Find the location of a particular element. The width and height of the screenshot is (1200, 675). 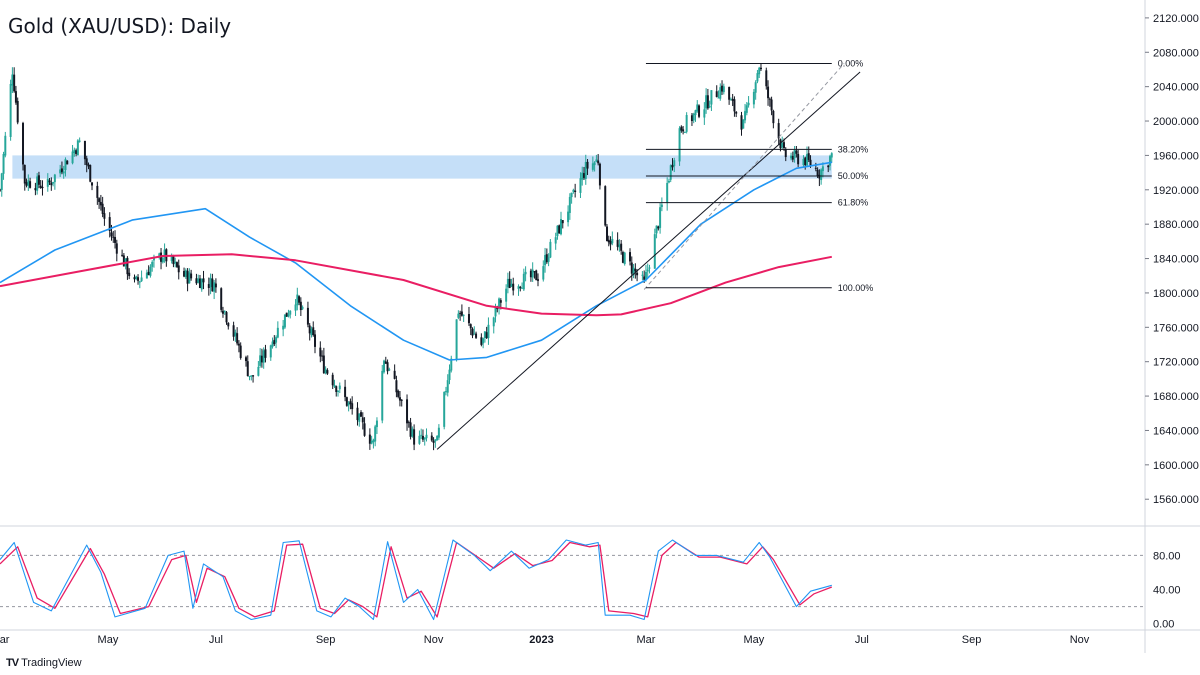

price-tick-label: 1560.000 is located at coordinates (1176, 500).